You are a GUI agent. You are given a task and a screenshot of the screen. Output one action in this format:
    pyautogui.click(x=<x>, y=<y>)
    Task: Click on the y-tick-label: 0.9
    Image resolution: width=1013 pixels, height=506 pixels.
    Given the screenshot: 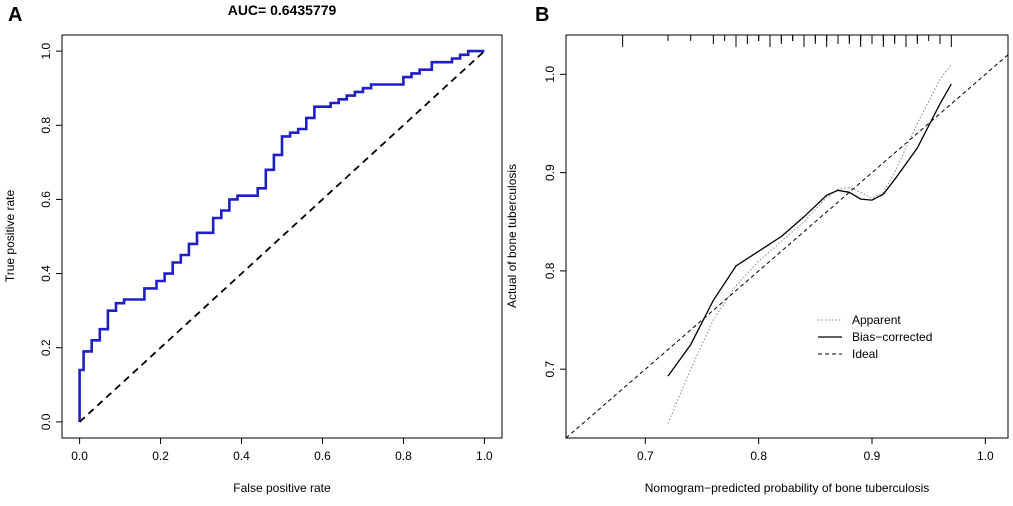 What is the action you would take?
    pyautogui.click(x=550, y=172)
    